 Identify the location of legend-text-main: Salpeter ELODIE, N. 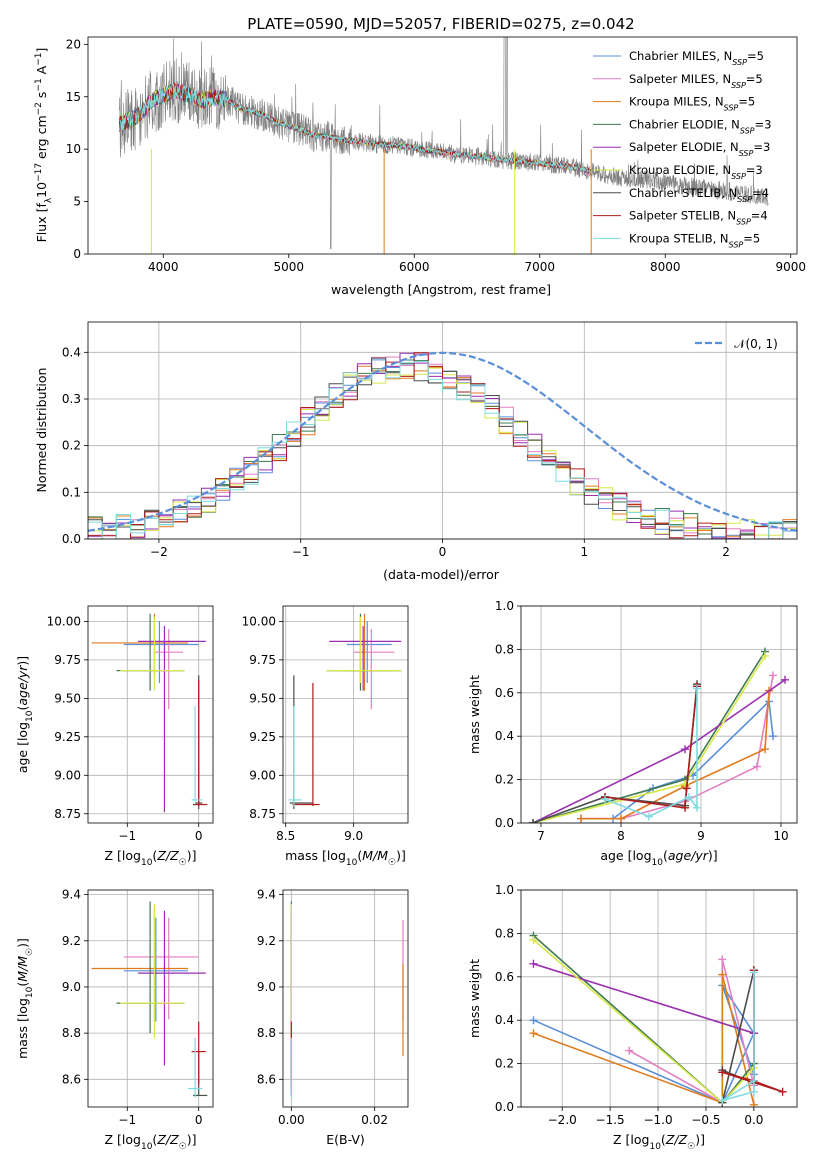
(684, 147).